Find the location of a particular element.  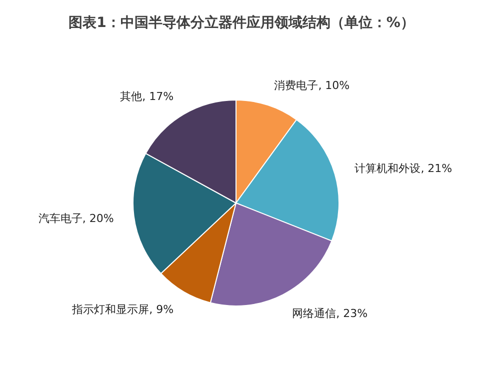

slice-label: 网络通信, 23% is located at coordinates (330, 313).